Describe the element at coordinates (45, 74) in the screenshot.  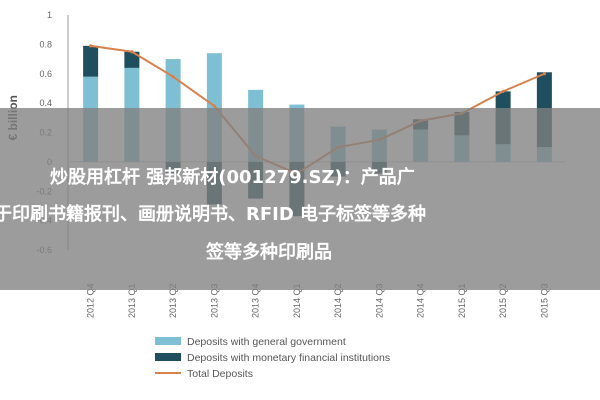
I see `y-tick-label: 0.6` at that location.